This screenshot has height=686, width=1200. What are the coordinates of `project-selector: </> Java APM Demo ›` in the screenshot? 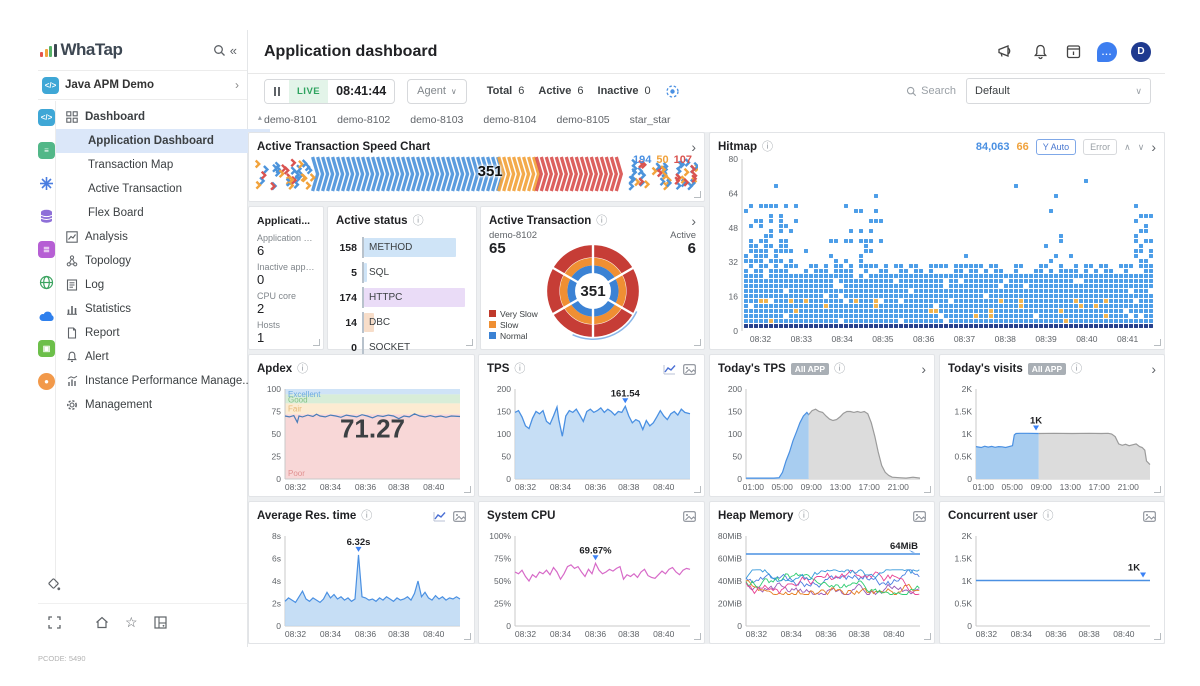 It's located at (142, 85).